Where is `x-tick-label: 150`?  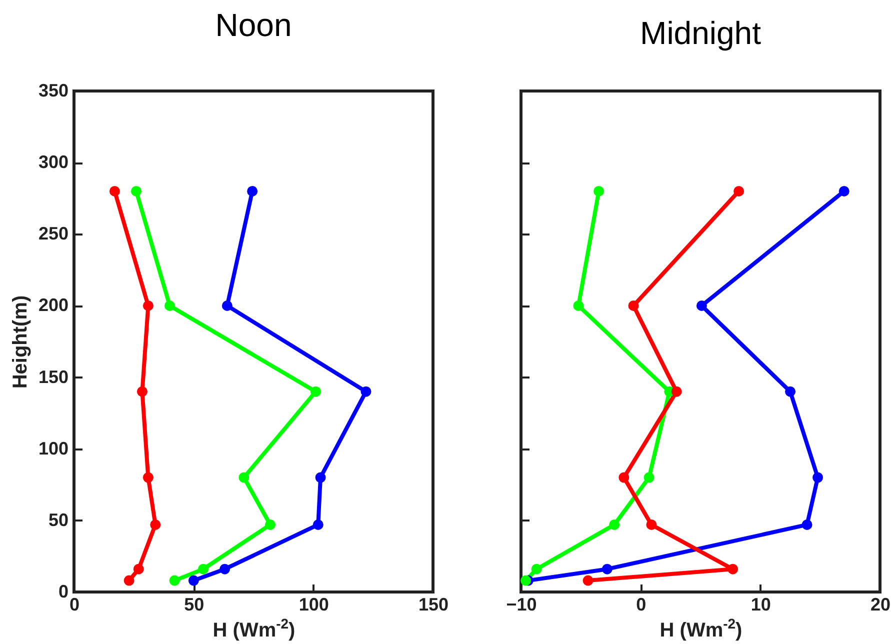
x-tick-label: 150 is located at coordinates (433, 604).